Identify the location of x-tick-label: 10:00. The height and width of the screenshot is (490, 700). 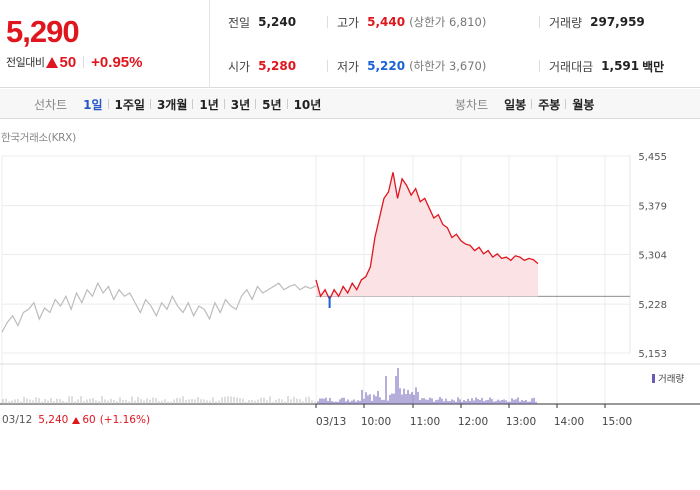
(376, 422).